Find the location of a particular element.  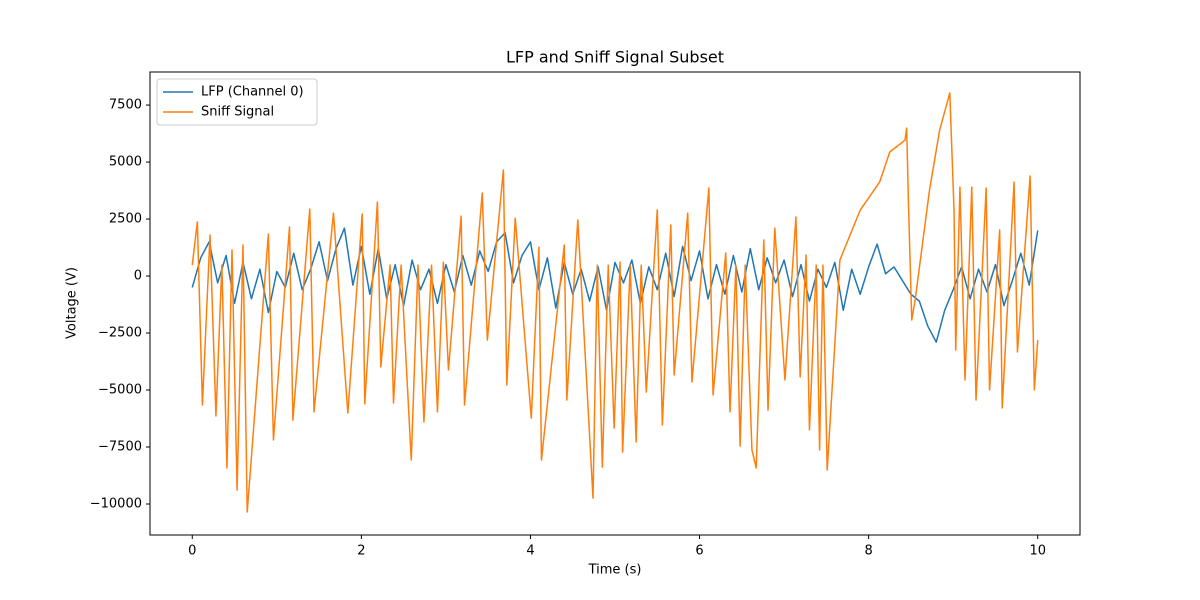

y-tick-label: −5000 is located at coordinates (120, 390).